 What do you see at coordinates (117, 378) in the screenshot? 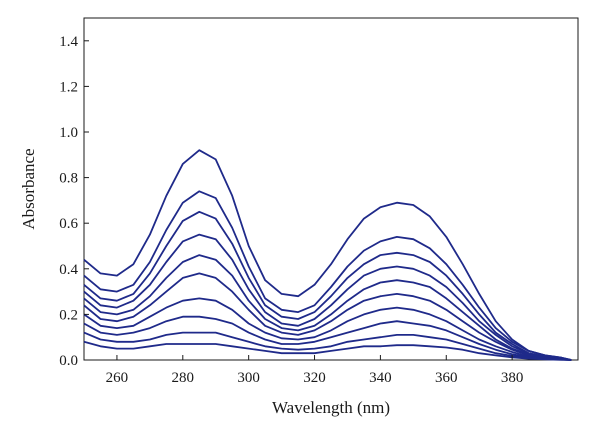
I see `x-tick-label: 260` at bounding box center [117, 378].